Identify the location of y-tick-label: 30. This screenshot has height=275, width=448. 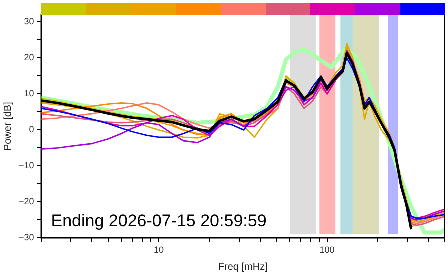
(29, 21).